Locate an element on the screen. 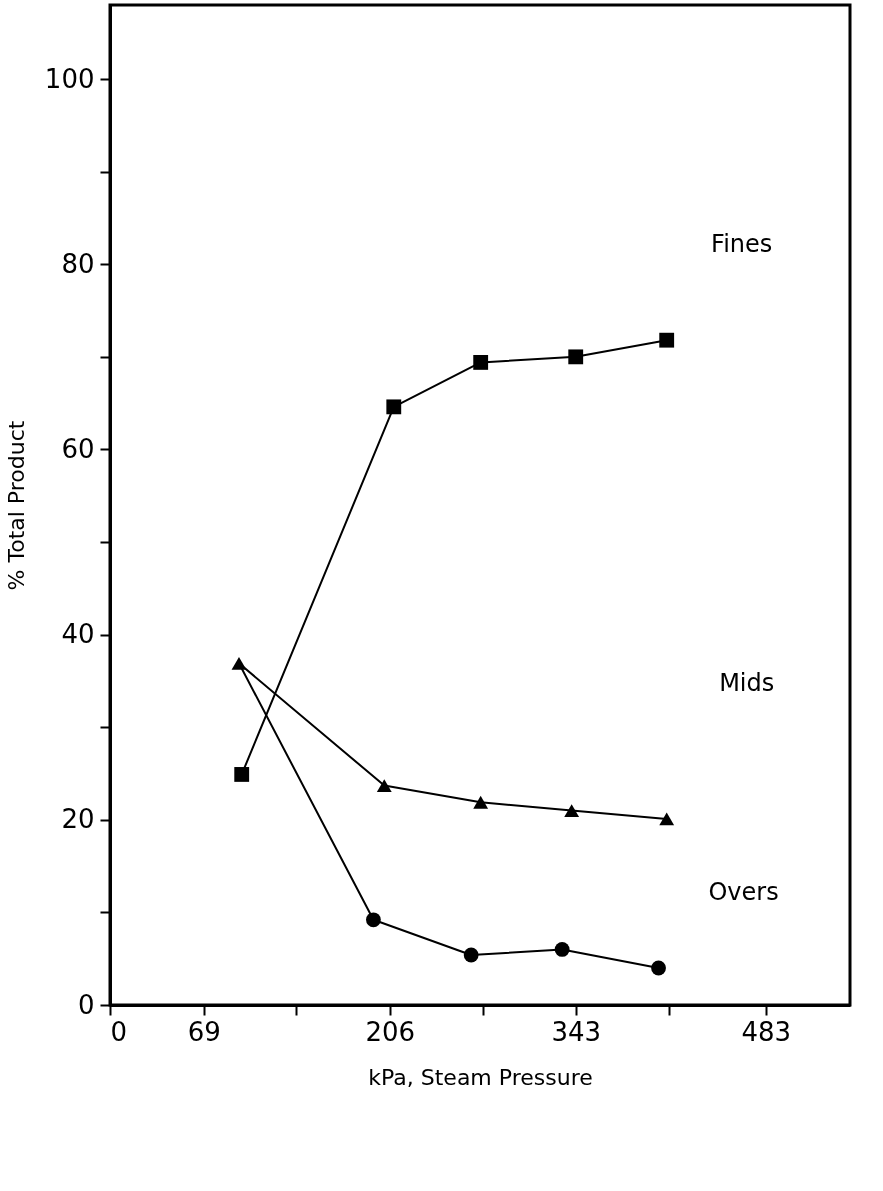  y-tick-label: 0 is located at coordinates (86, 1004).